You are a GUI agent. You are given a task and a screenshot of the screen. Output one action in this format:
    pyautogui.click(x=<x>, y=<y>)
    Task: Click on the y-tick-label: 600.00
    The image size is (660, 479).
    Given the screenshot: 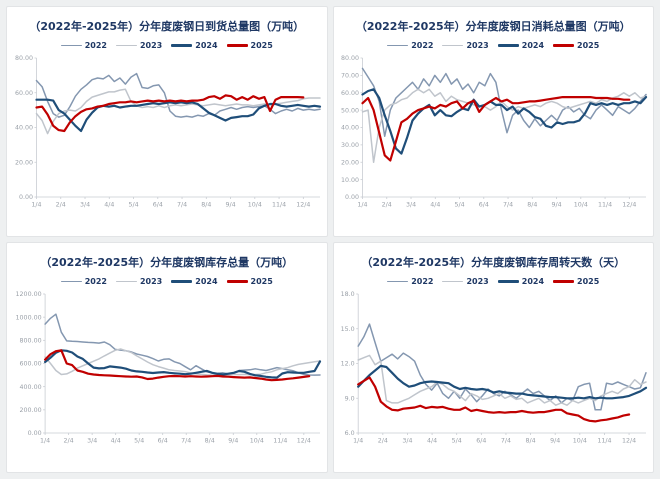 What is the action you would take?
    pyautogui.click(x=30, y=364)
    